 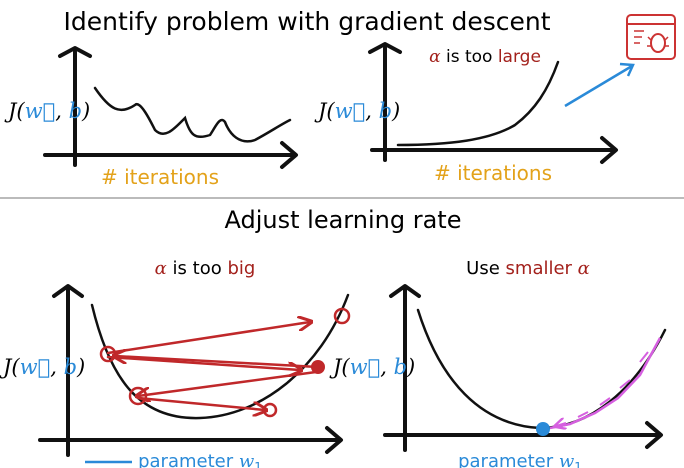 What do you see at coordinates (519, 57) in the screenshot?
I see `text-part: large` at bounding box center [519, 57].